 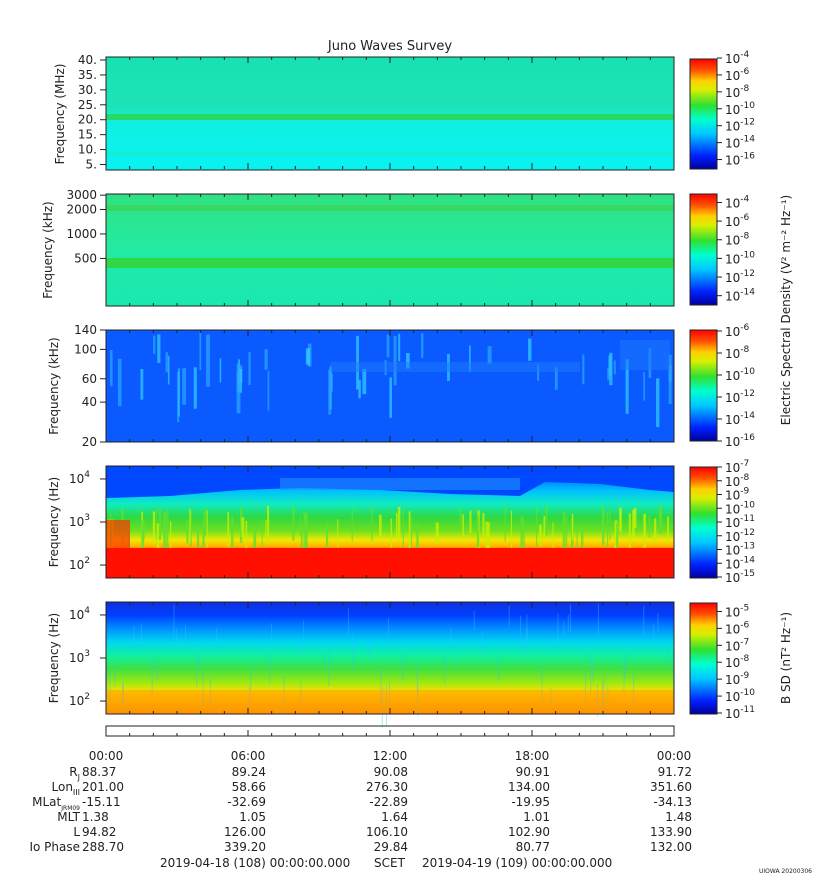 I want to click on panel-3-colorbar-tick: 10⁻⁶, so click(x=737, y=331).